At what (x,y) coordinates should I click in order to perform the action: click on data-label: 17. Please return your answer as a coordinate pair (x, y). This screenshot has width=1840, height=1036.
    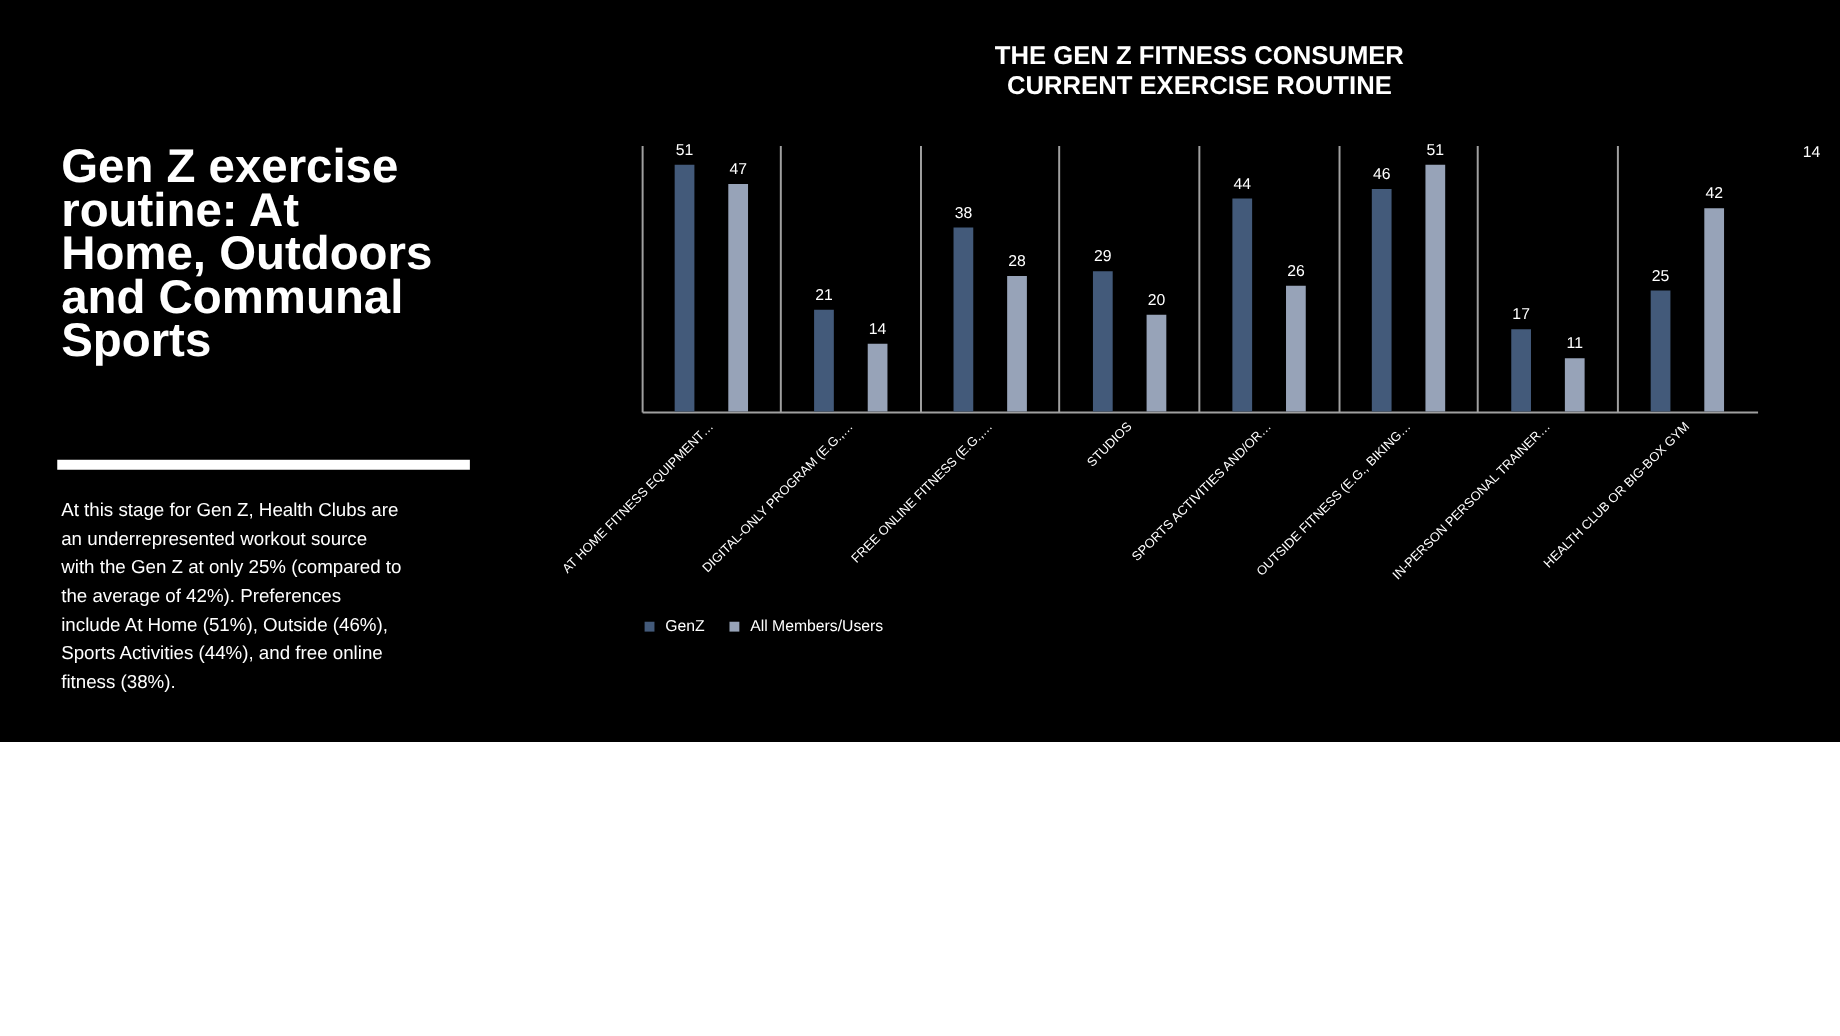
    Looking at the image, I should click on (1521, 314).